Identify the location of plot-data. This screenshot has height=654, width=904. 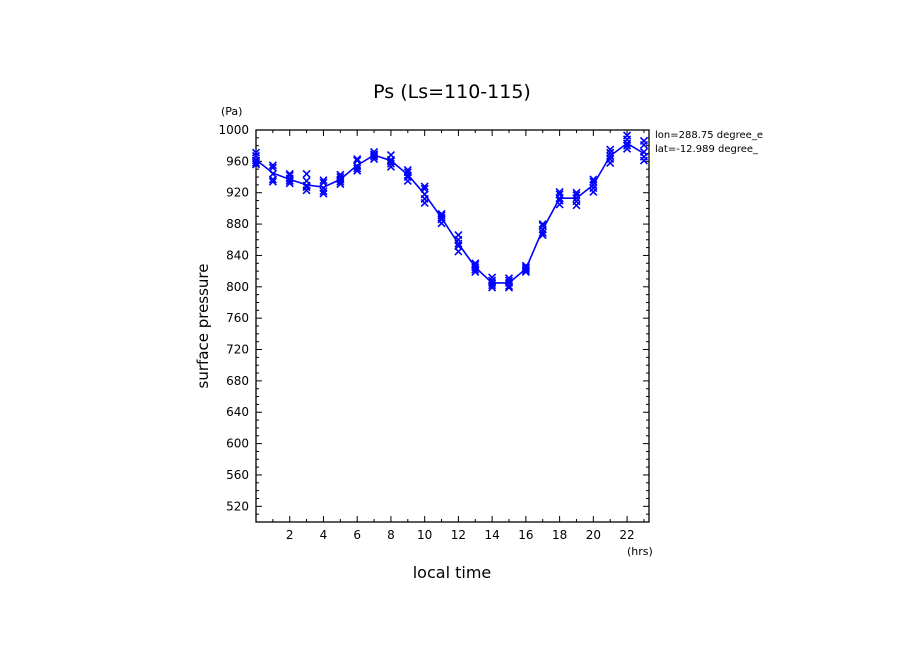
(450, 211).